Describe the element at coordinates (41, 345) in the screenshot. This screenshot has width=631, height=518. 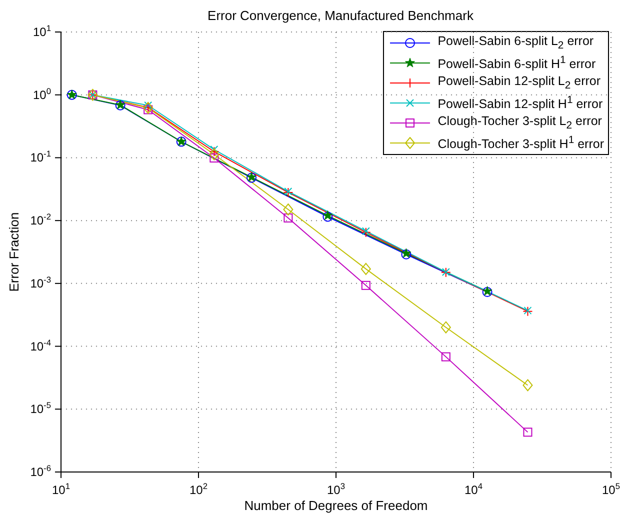
I see `y-tick-label: 10$^{-4}$` at that location.